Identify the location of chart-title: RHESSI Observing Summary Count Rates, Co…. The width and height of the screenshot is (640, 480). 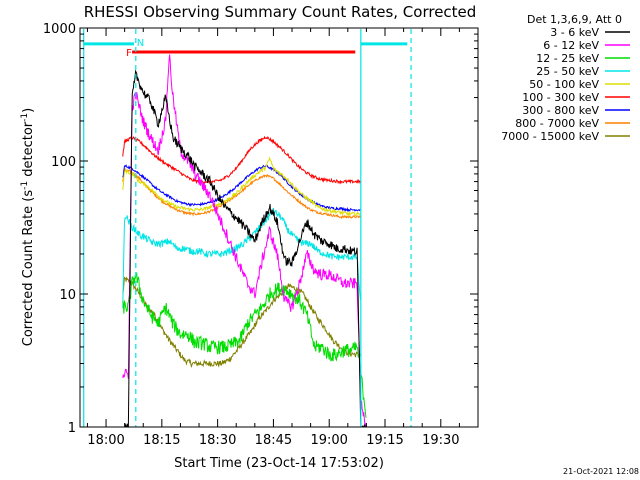
(280, 12).